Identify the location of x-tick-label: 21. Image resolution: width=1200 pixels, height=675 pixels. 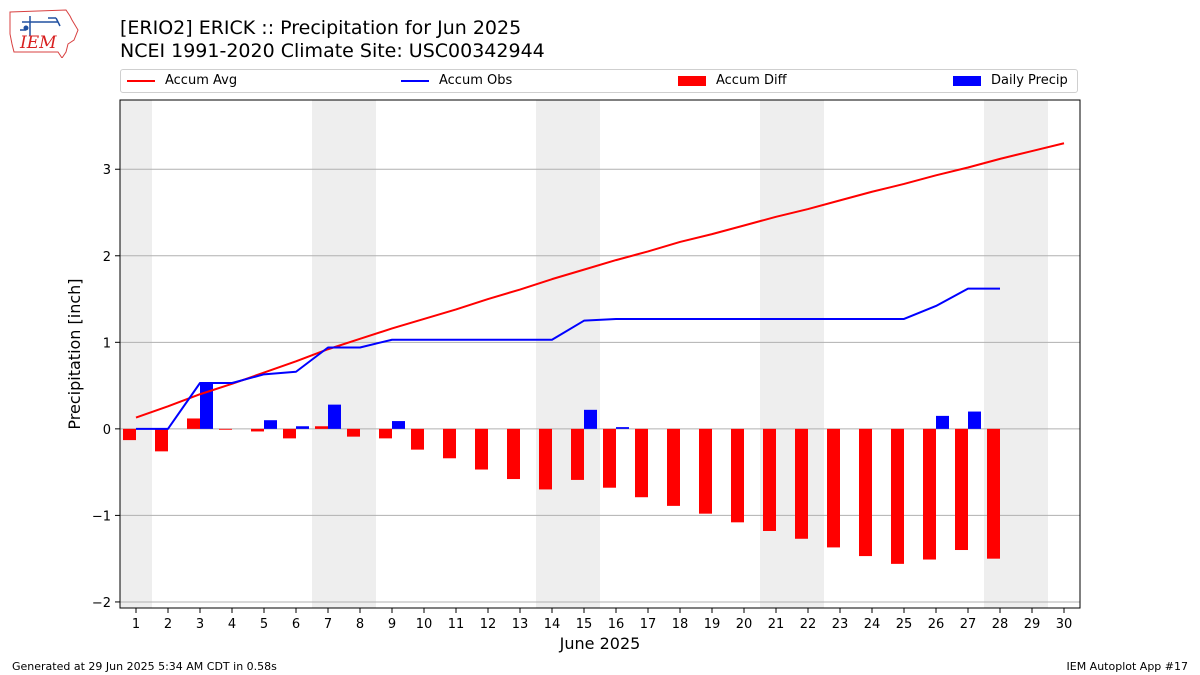
(776, 624).